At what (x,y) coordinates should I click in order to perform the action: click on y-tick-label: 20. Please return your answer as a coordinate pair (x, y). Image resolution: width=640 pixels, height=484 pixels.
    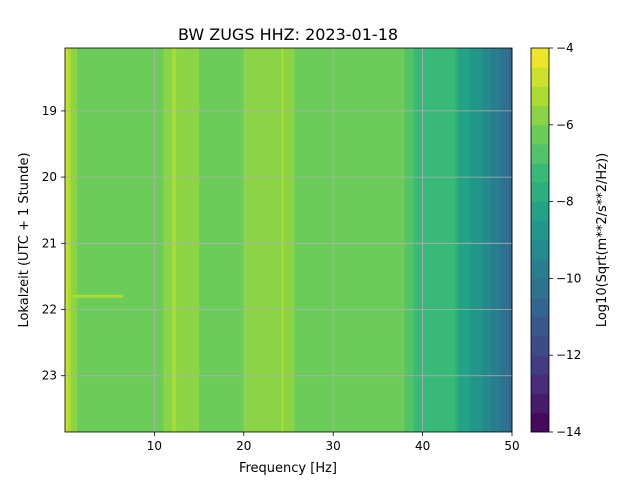
    Looking at the image, I should click on (49, 177).